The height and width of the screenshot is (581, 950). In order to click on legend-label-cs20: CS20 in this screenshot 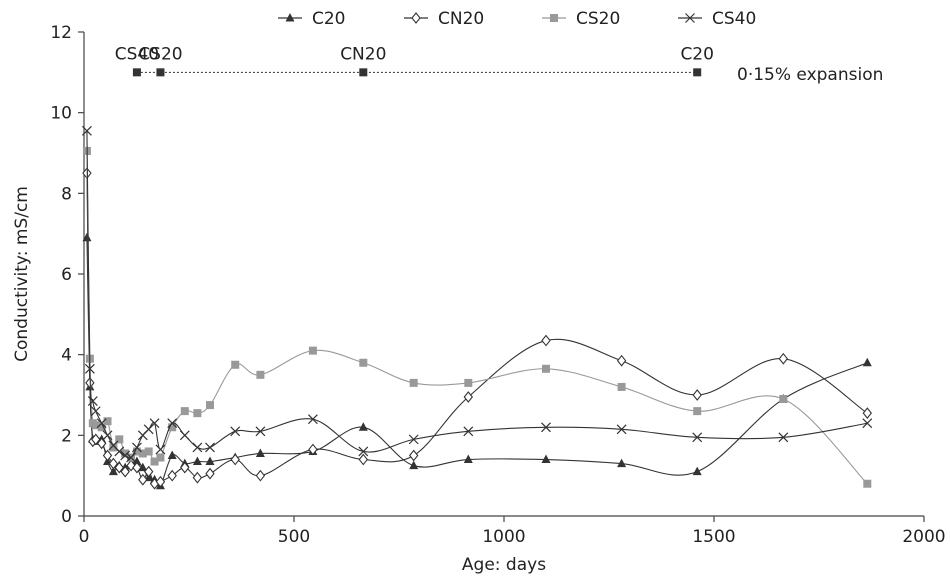, I will do `click(598, 19)`.